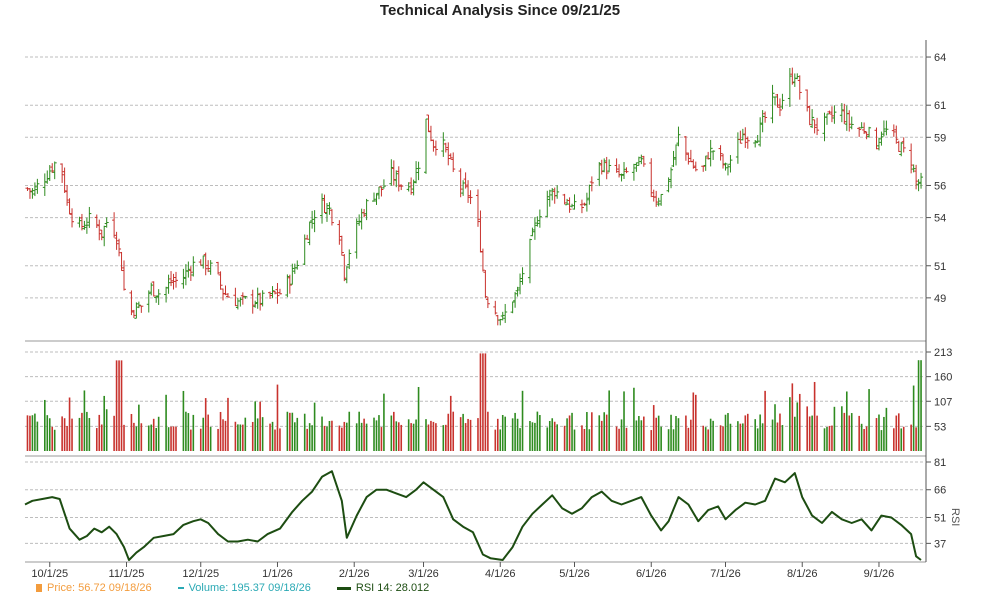  What do you see at coordinates (574, 574) in the screenshot?
I see `x-tick-label: 5/1/26` at bounding box center [574, 574].